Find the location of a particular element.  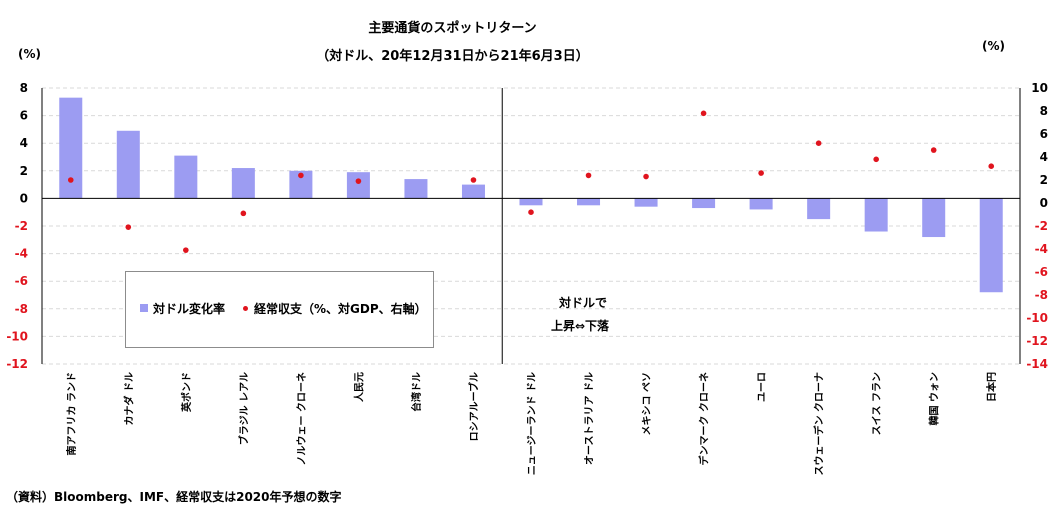

right-tick-label: 10 is located at coordinates (1039, 88).